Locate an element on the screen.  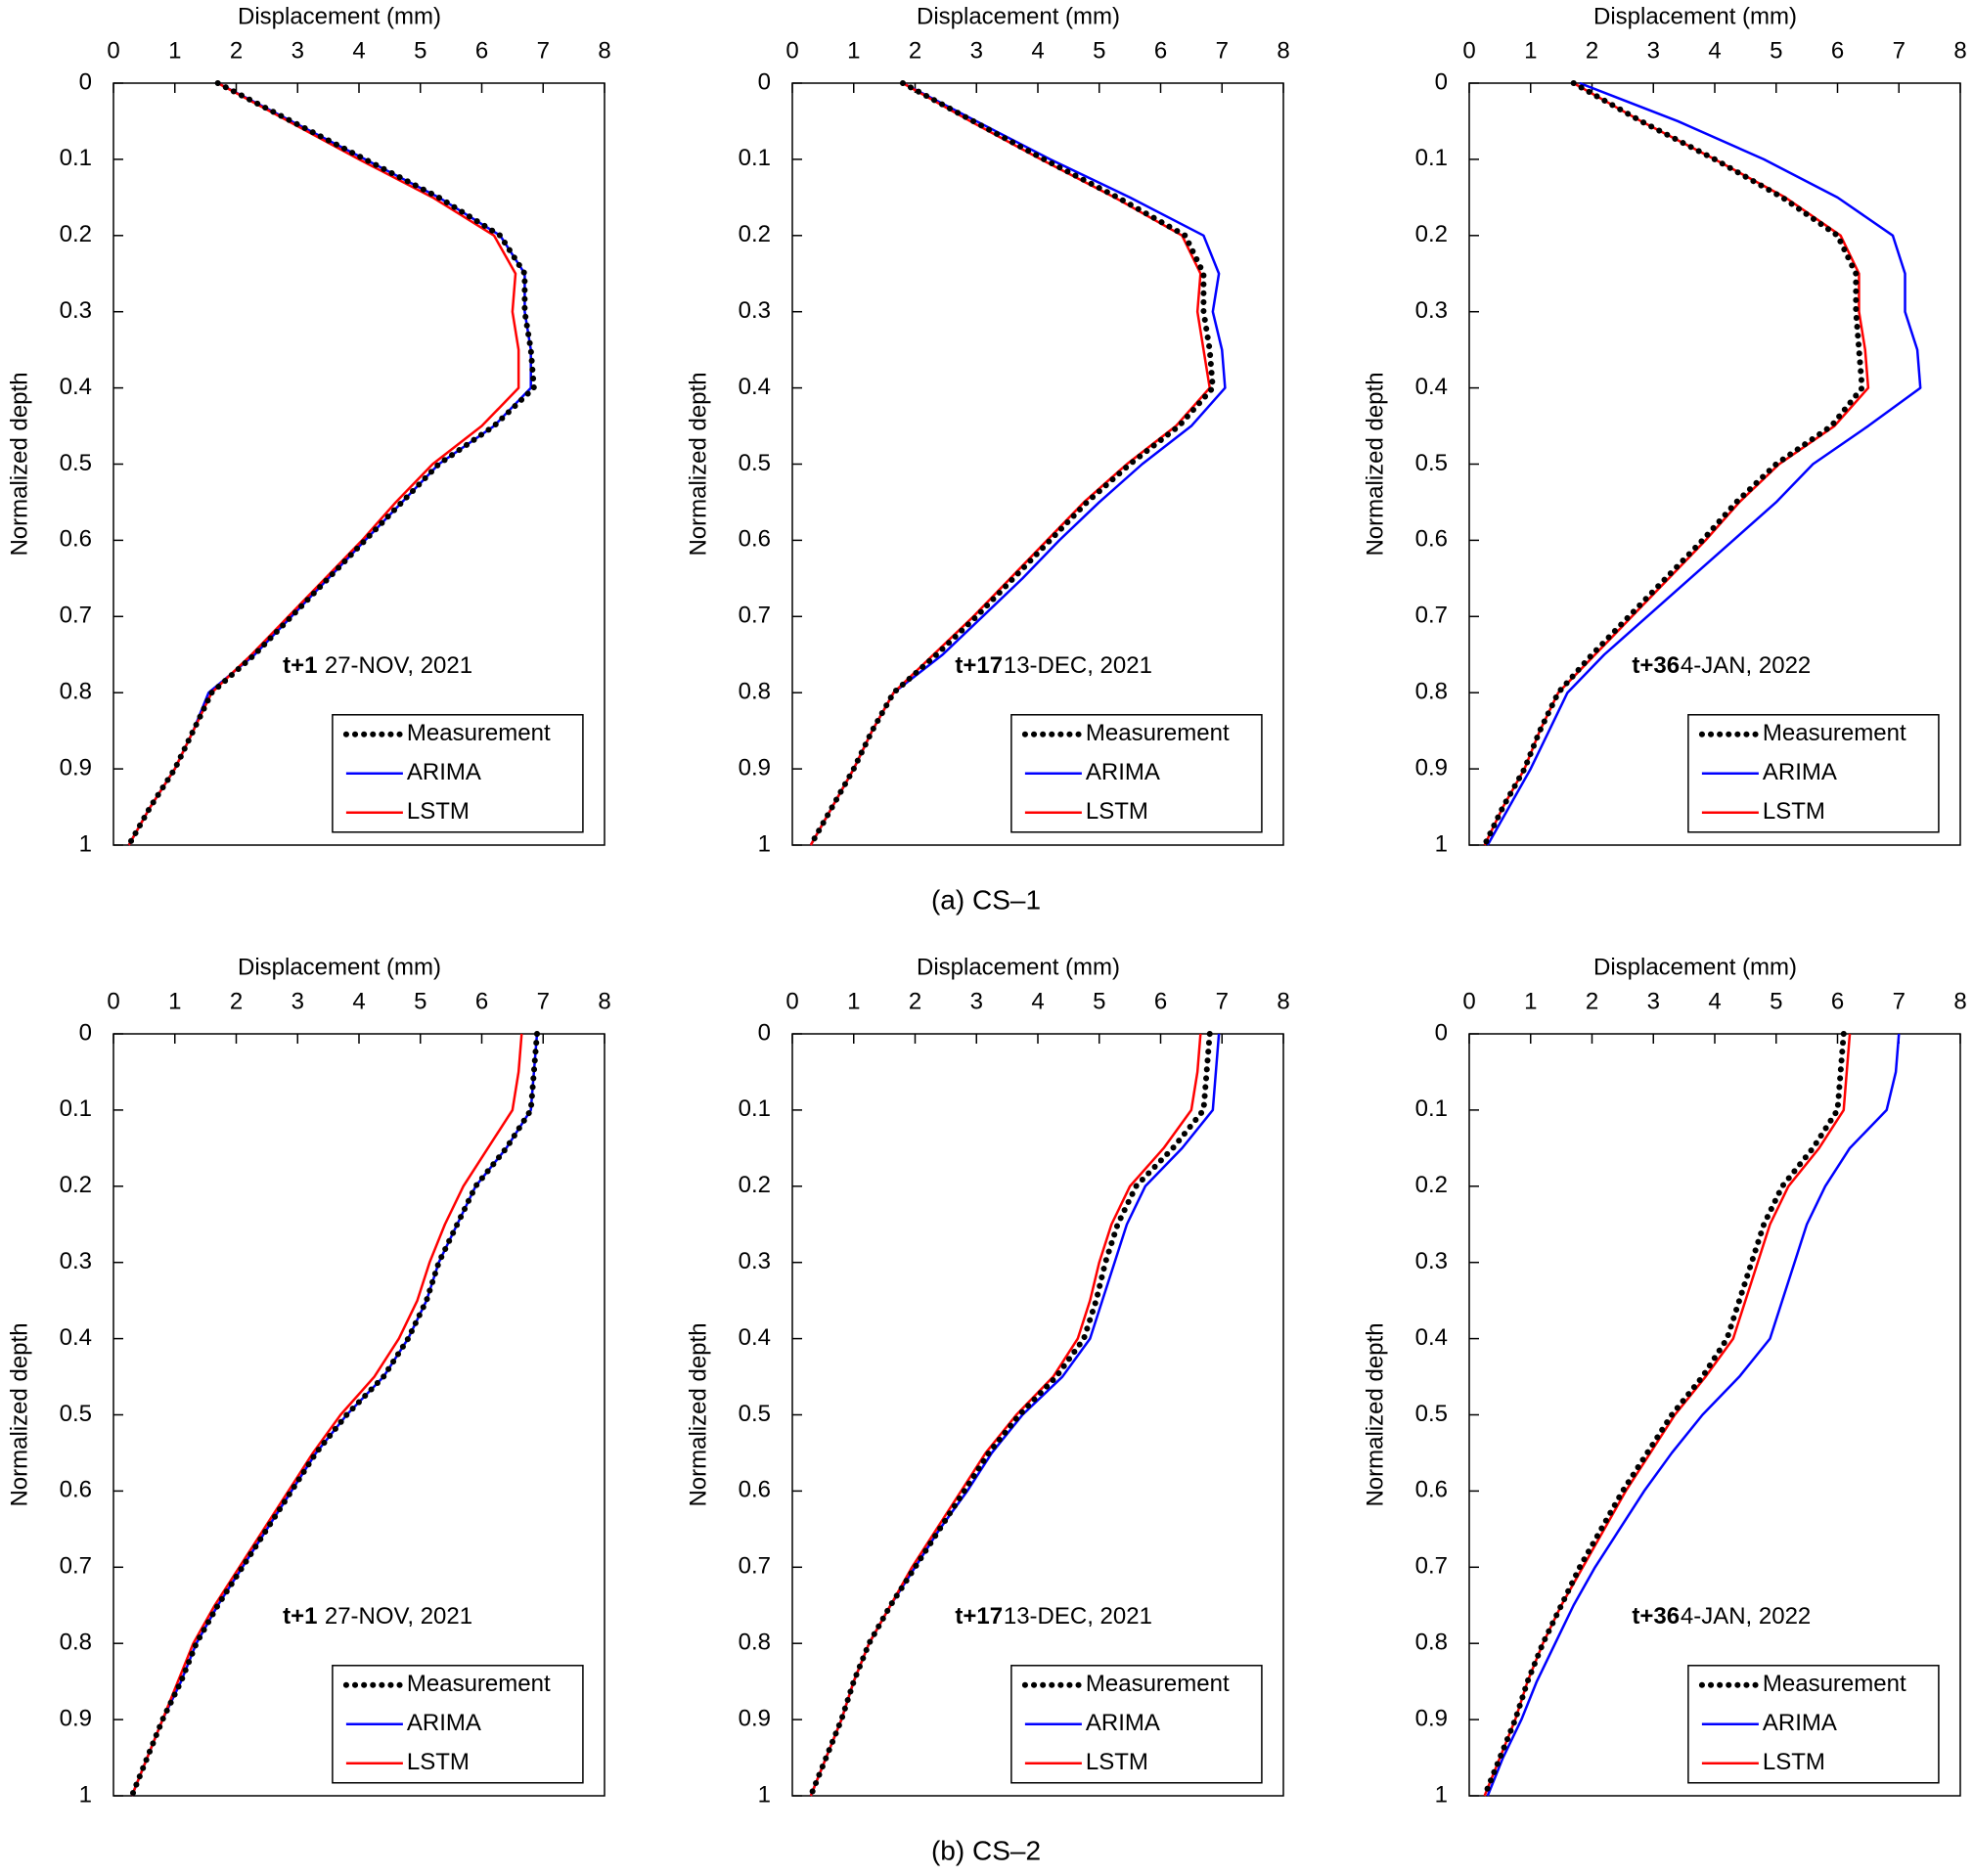
annotation-label: t+17 is located at coordinates (979, 1616).